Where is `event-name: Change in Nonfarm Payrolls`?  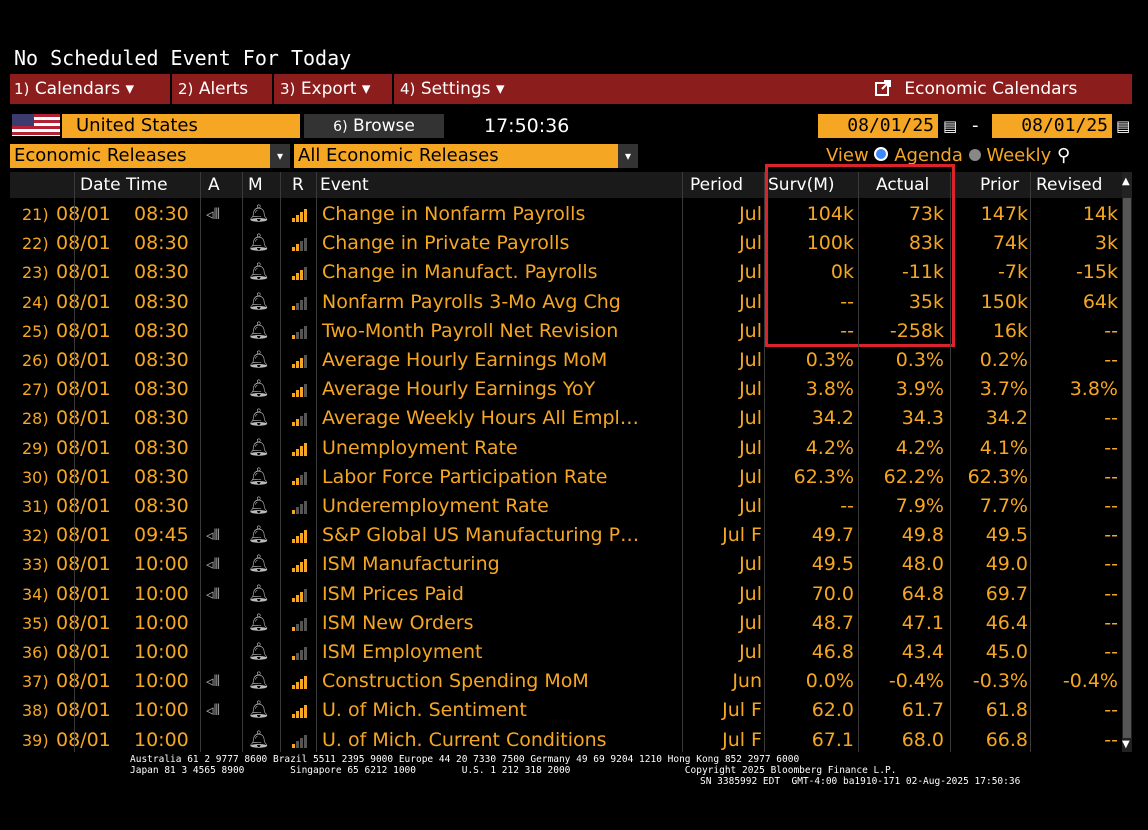
event-name: Change in Nonfarm Payrolls is located at coordinates (454, 214).